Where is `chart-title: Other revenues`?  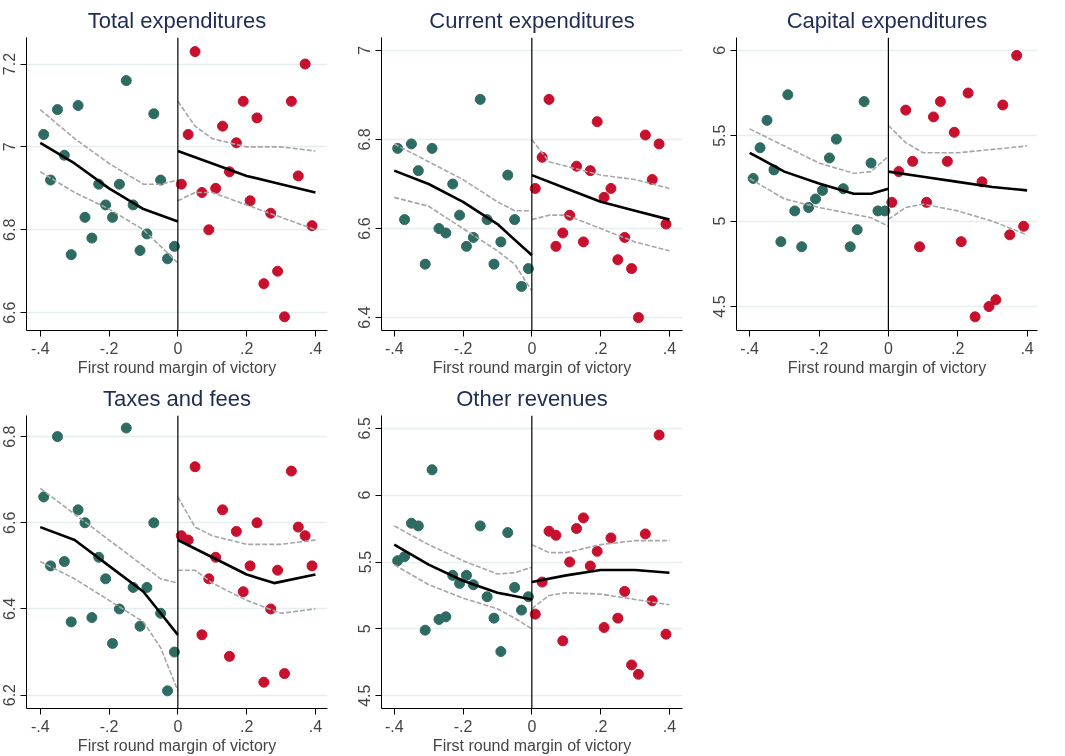 chart-title: Other revenues is located at coordinates (532, 398).